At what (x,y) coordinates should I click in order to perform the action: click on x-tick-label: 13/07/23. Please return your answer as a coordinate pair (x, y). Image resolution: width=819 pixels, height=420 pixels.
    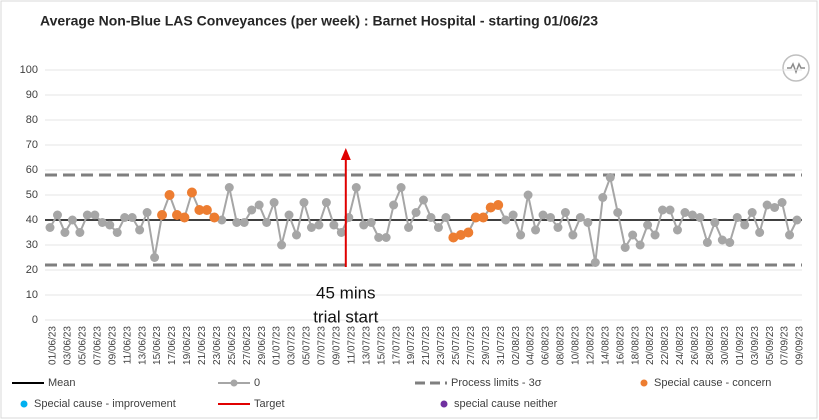
    Looking at the image, I should click on (366, 345).